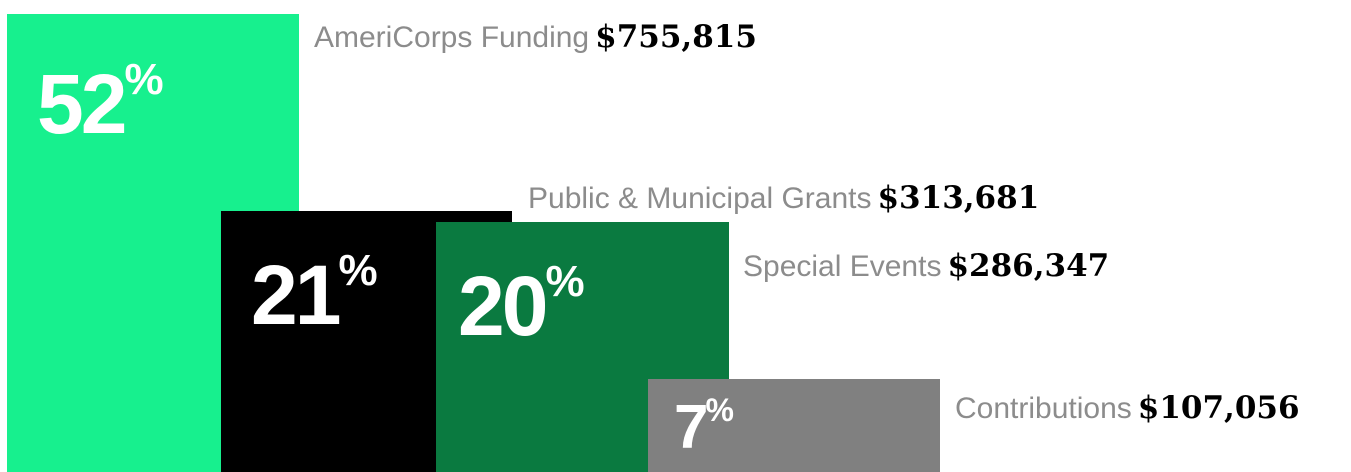 Image resolution: width=1351 pixels, height=472 pixels. I want to click on bar-value-label: 52%, so click(100, 102).